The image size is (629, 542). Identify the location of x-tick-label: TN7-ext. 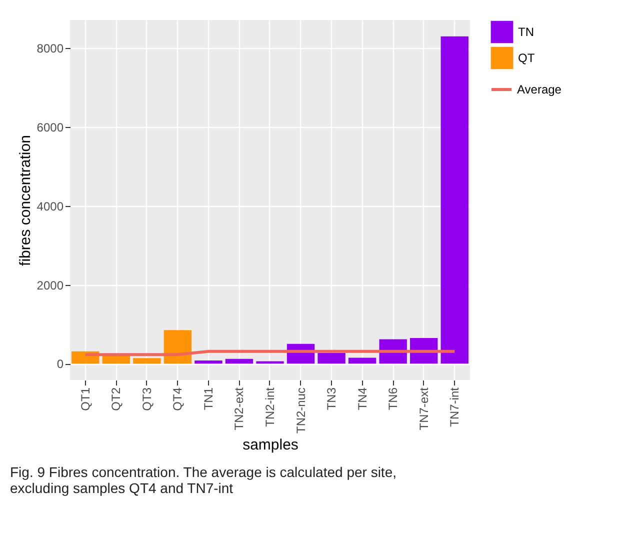
(423, 408).